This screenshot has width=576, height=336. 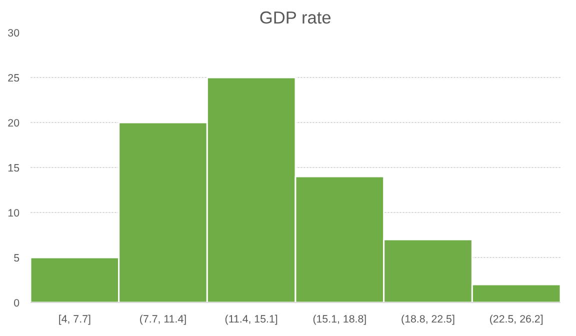 What do you see at coordinates (74, 320) in the screenshot?
I see `x-tick-label: [4, 7.7]` at bounding box center [74, 320].